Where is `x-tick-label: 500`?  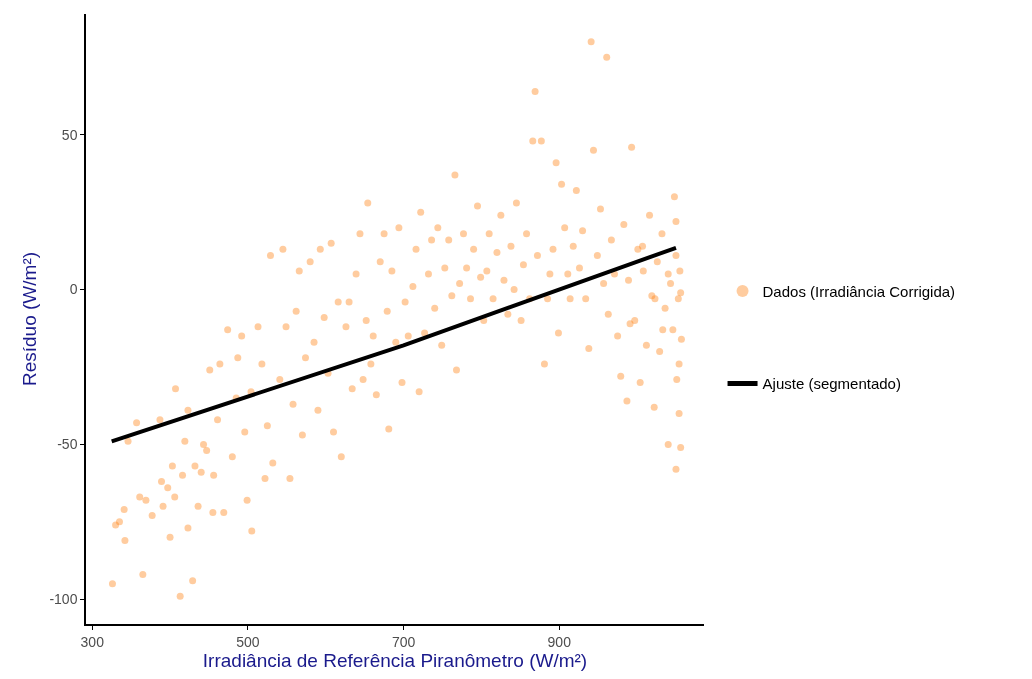 x-tick-label: 500 is located at coordinates (248, 641).